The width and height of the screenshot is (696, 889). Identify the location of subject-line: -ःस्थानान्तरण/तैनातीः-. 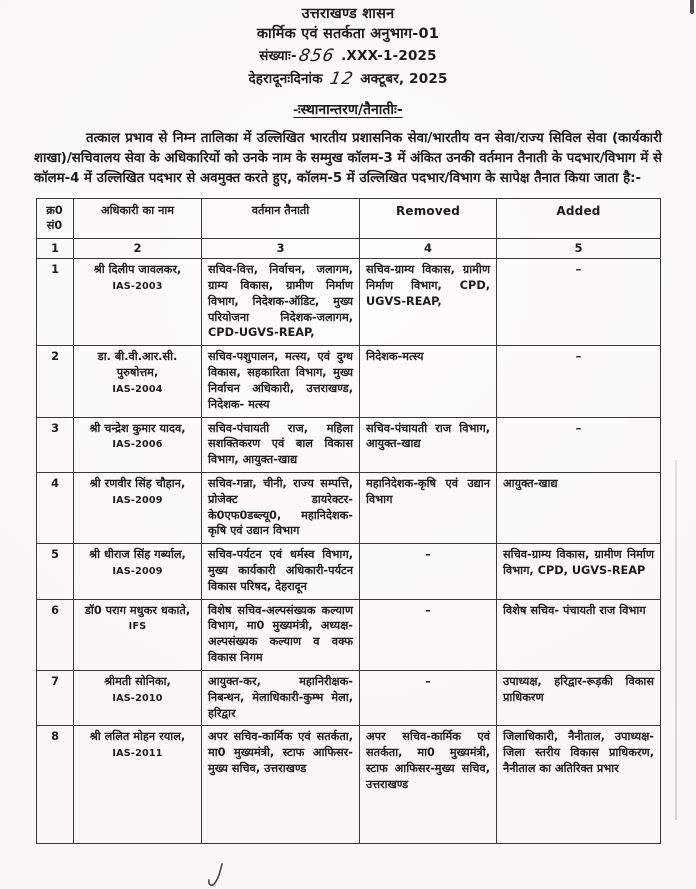
(348, 109).